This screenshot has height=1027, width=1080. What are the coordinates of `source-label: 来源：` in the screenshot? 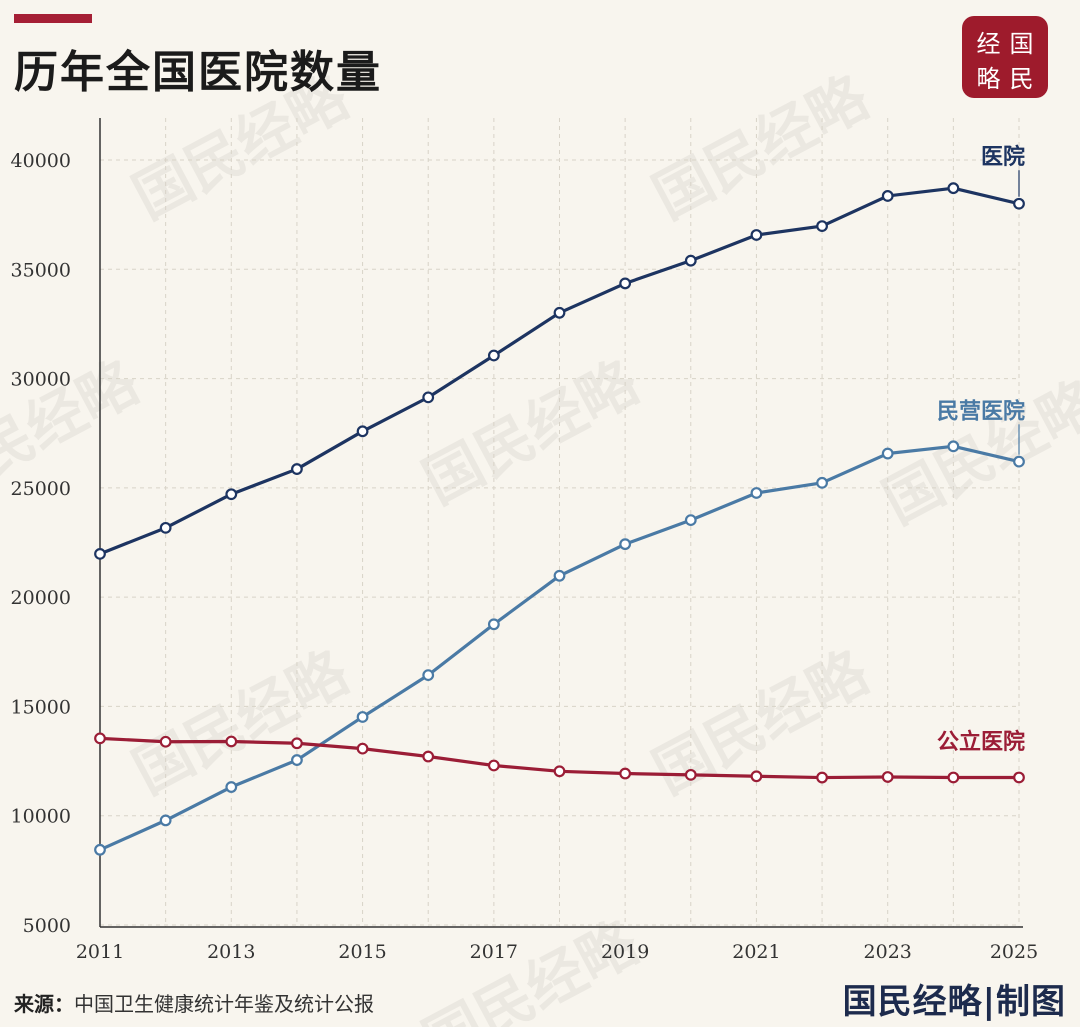 It's located at (44, 1004).